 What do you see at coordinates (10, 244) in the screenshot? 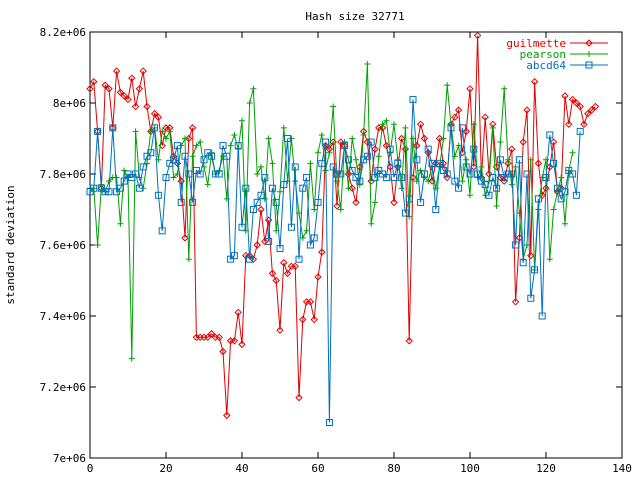
I see `y-axis-label: standard deviation` at bounding box center [10, 244].